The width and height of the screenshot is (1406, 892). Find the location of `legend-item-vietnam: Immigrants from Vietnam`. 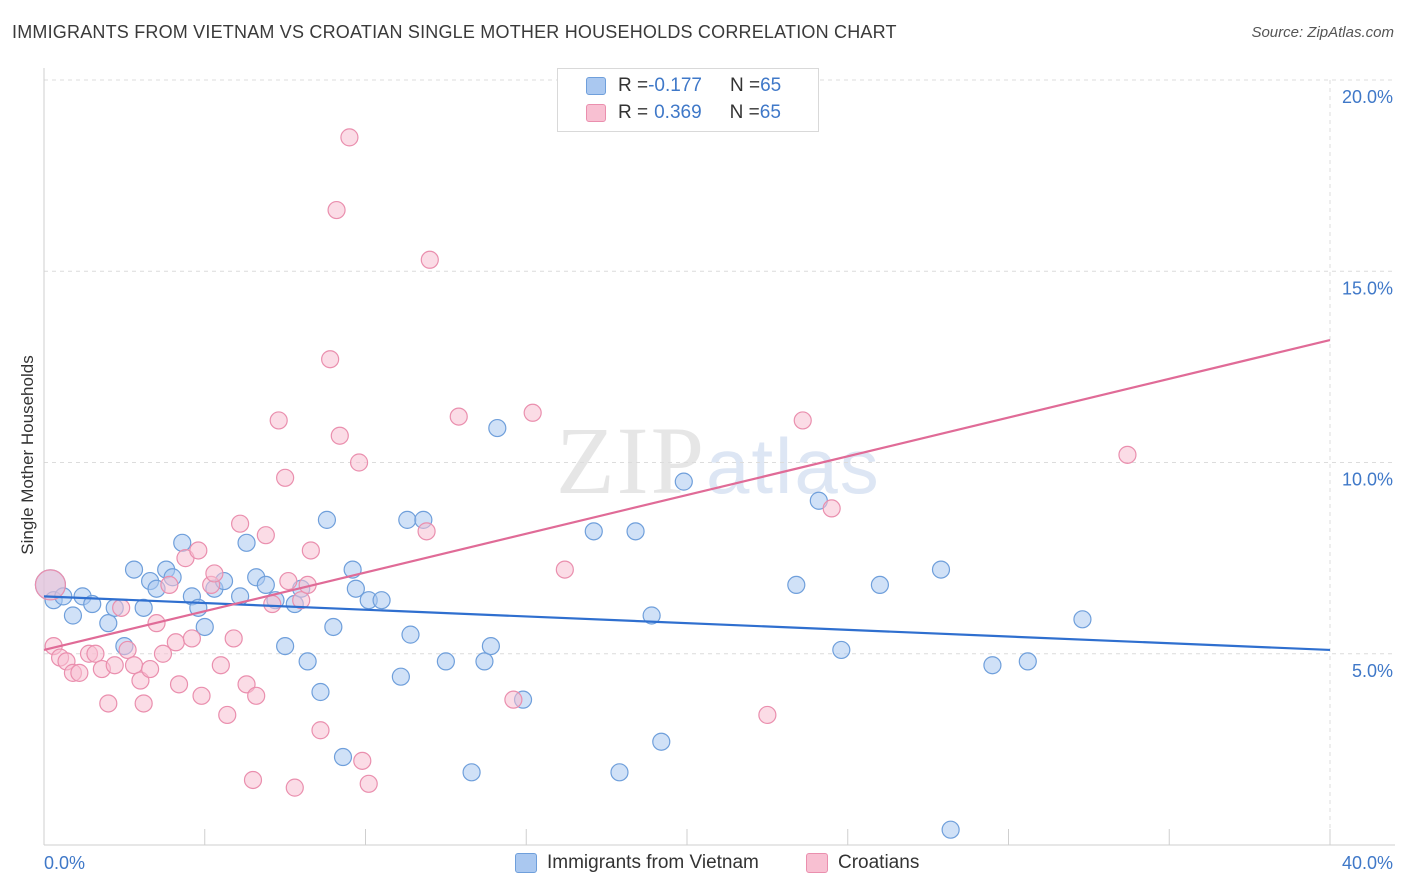

legend-item-vietnam: Immigrants from Vietnam is located at coordinates (637, 863).